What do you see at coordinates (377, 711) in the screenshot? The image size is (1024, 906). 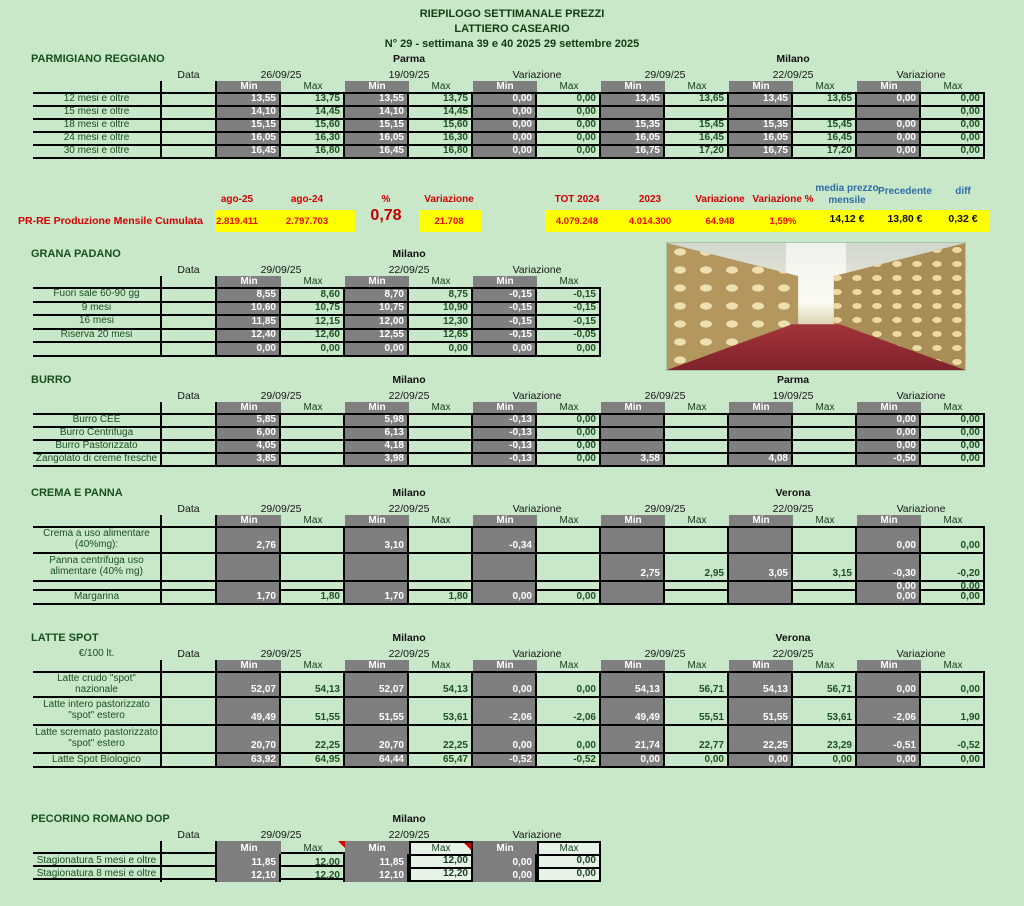 I see `cell-min: 51,55` at bounding box center [377, 711].